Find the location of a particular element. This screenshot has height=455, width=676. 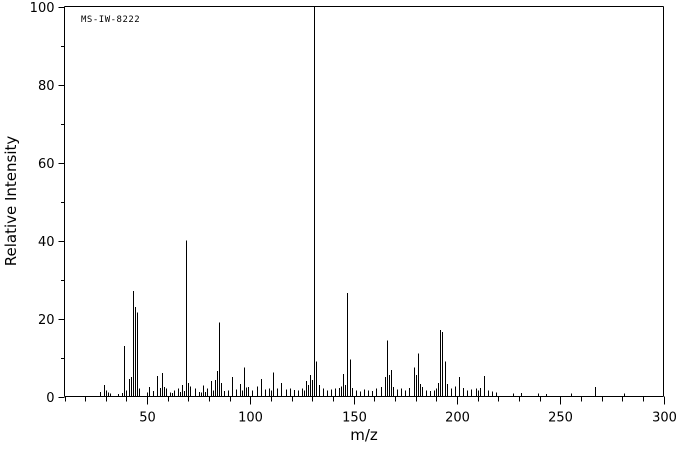

x-tick-label: 200 is located at coordinates (457, 418).